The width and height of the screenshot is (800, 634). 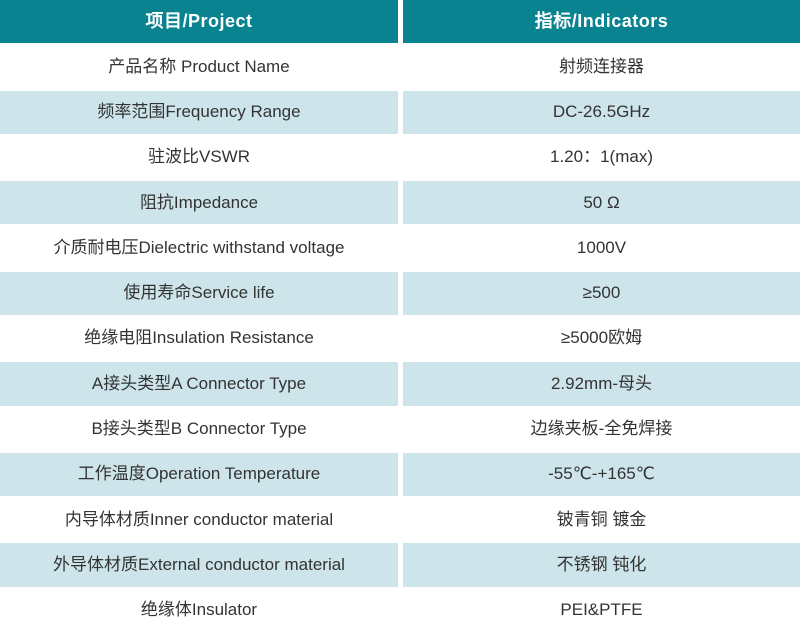 What do you see at coordinates (400, 566) in the screenshot?
I see `table-row: 外导体材质External conductor material 不锈钢 钝化` at bounding box center [400, 566].